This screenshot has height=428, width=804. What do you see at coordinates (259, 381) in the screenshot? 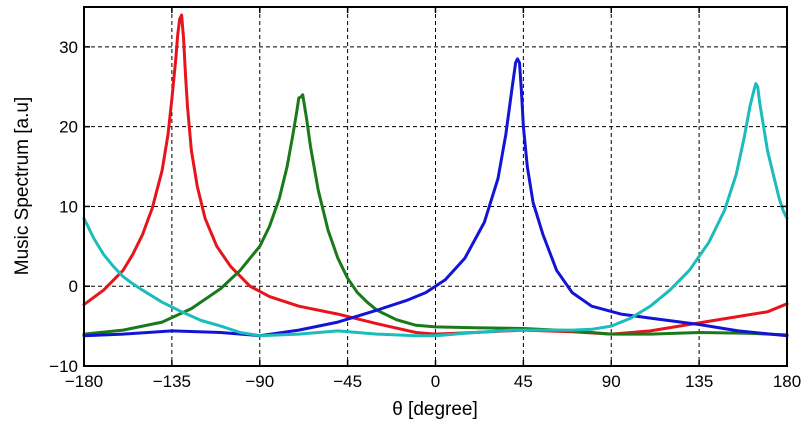
I see `x-tick-label: −90` at bounding box center [259, 381].